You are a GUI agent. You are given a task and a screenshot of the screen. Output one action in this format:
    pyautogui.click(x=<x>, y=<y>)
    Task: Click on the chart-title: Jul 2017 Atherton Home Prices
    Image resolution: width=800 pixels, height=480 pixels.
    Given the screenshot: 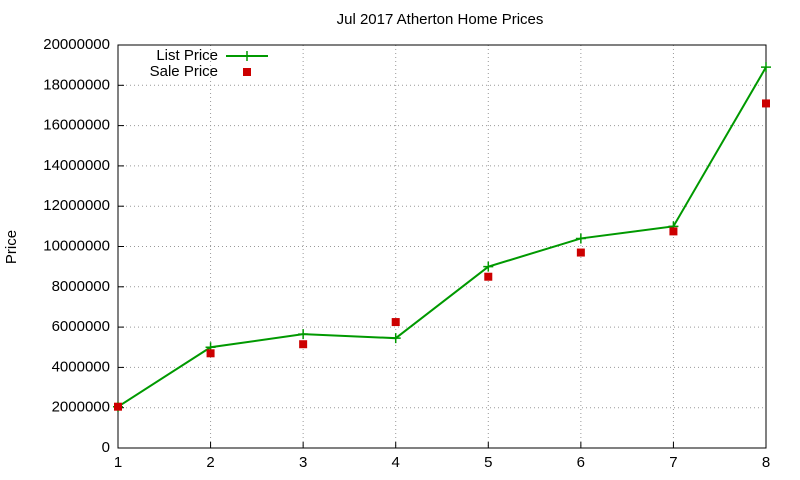 What is the action you would take?
    pyautogui.click(x=440, y=19)
    